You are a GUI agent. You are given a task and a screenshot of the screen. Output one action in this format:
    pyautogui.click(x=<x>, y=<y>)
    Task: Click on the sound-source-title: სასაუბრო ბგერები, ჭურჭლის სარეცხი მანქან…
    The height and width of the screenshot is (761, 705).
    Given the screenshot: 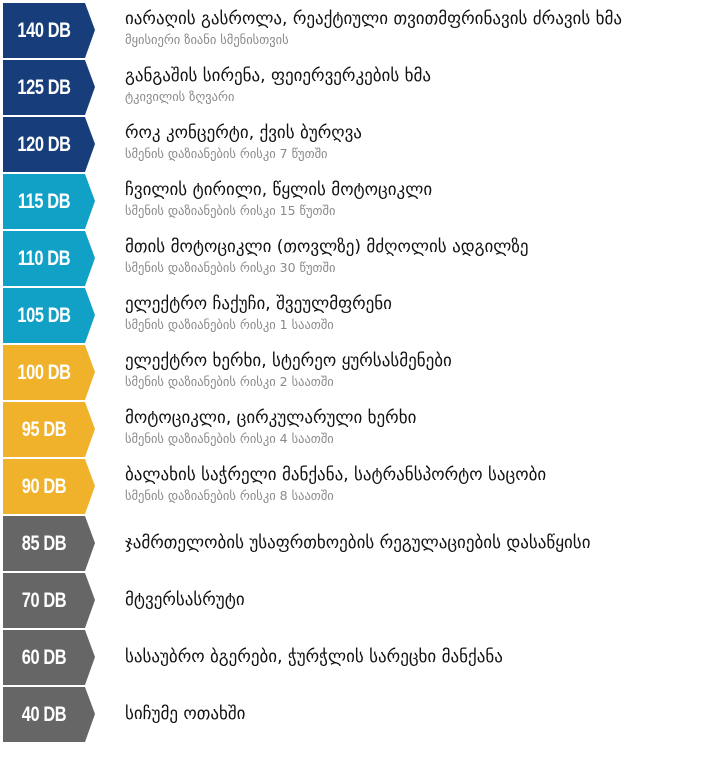 What is the action you would take?
    pyautogui.click(x=314, y=657)
    